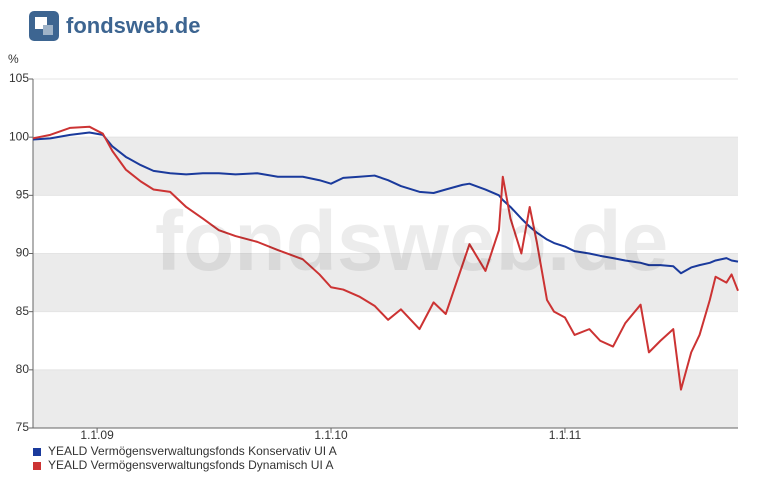 The width and height of the screenshot is (770, 477). What do you see at coordinates (23, 427) in the screenshot?
I see `y-tick-label: 75` at bounding box center [23, 427].